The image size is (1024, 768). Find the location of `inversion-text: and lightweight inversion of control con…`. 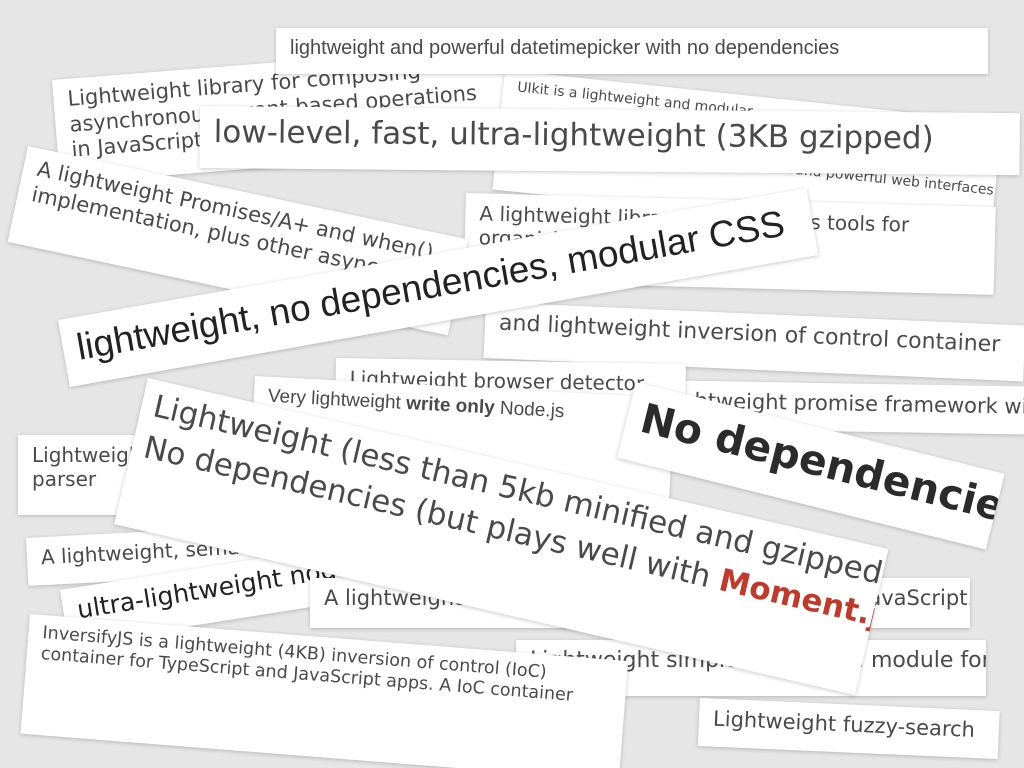

inversion-text: and lightweight inversion of control con… is located at coordinates (749, 334).